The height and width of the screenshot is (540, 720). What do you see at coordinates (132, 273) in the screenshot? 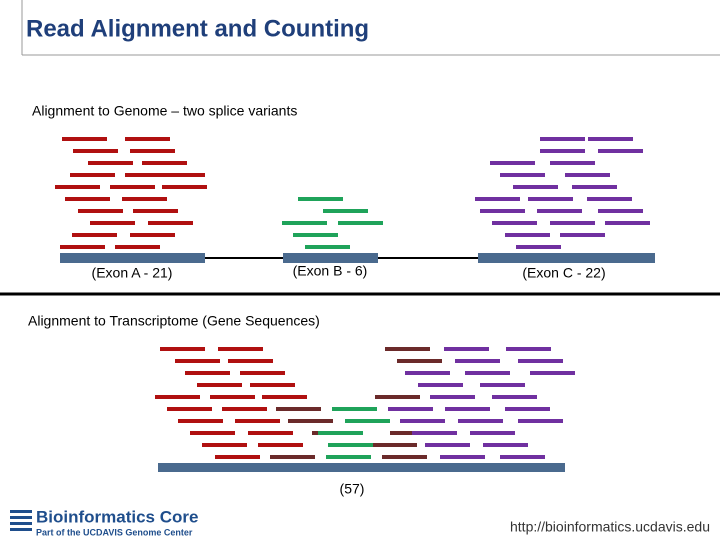
I see `exon-label: (Exon A - 21)` at bounding box center [132, 273].